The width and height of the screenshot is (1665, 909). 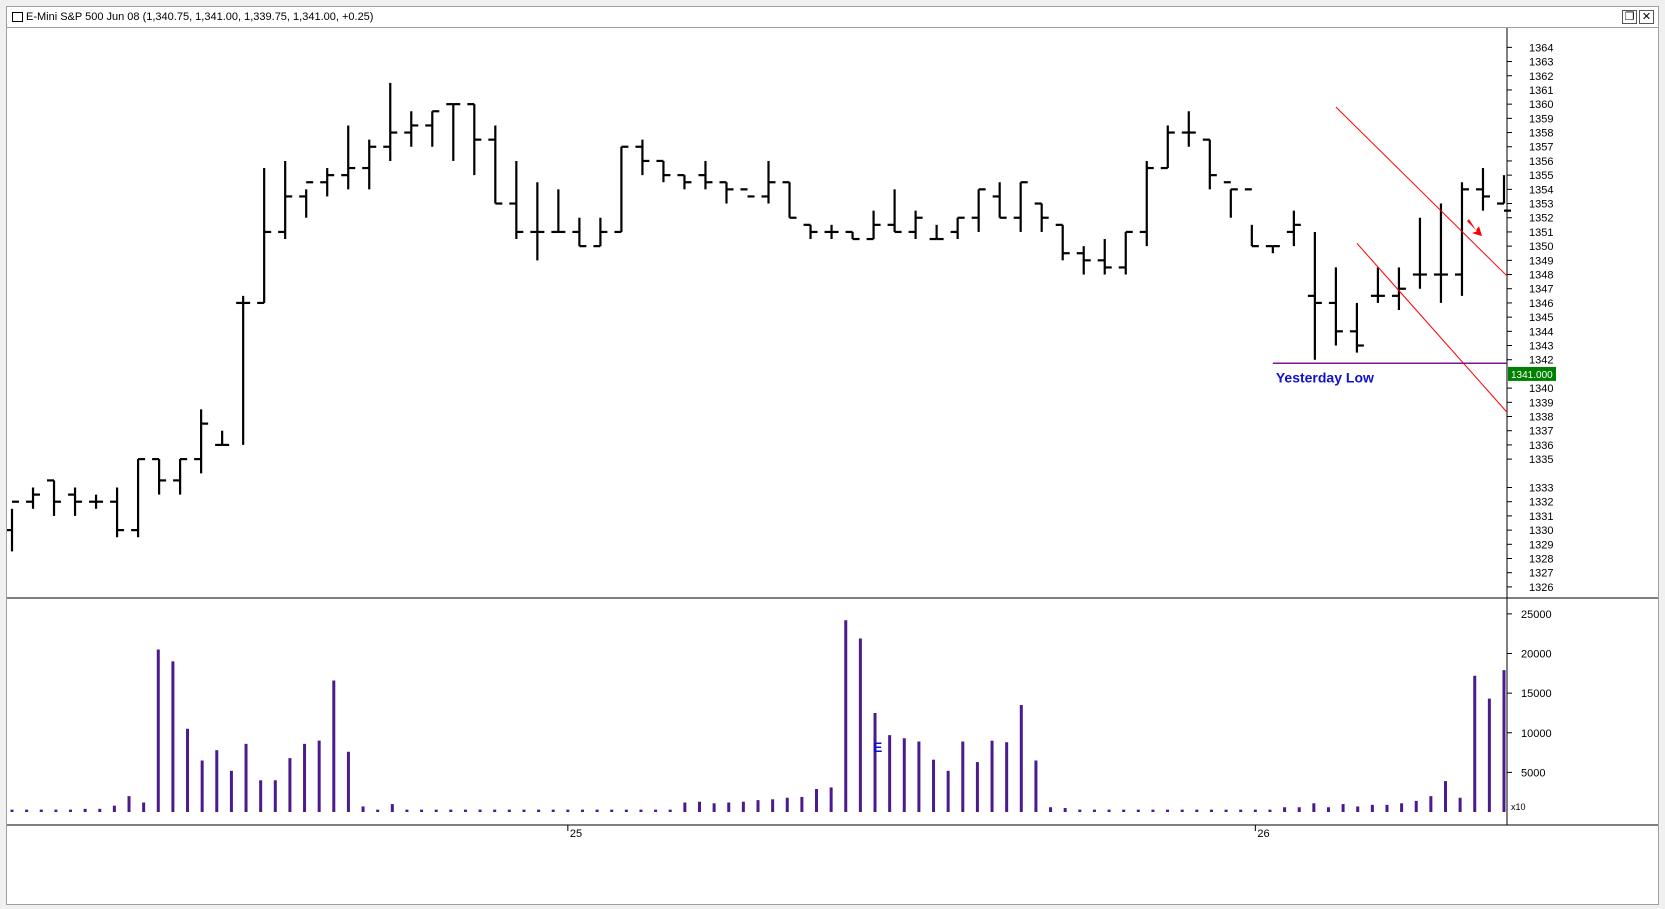 What do you see at coordinates (1541, 460) in the screenshot?
I see `price-tick-label: 1335` at bounding box center [1541, 460].